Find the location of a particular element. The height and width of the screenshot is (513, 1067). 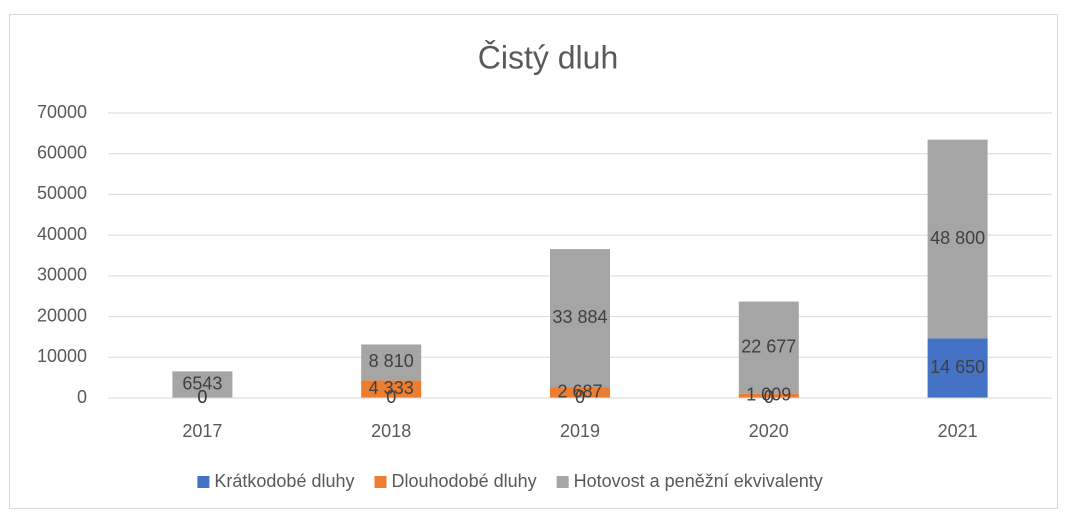

legend-label: Hotovost a peněžní ekvivalenty is located at coordinates (698, 481).